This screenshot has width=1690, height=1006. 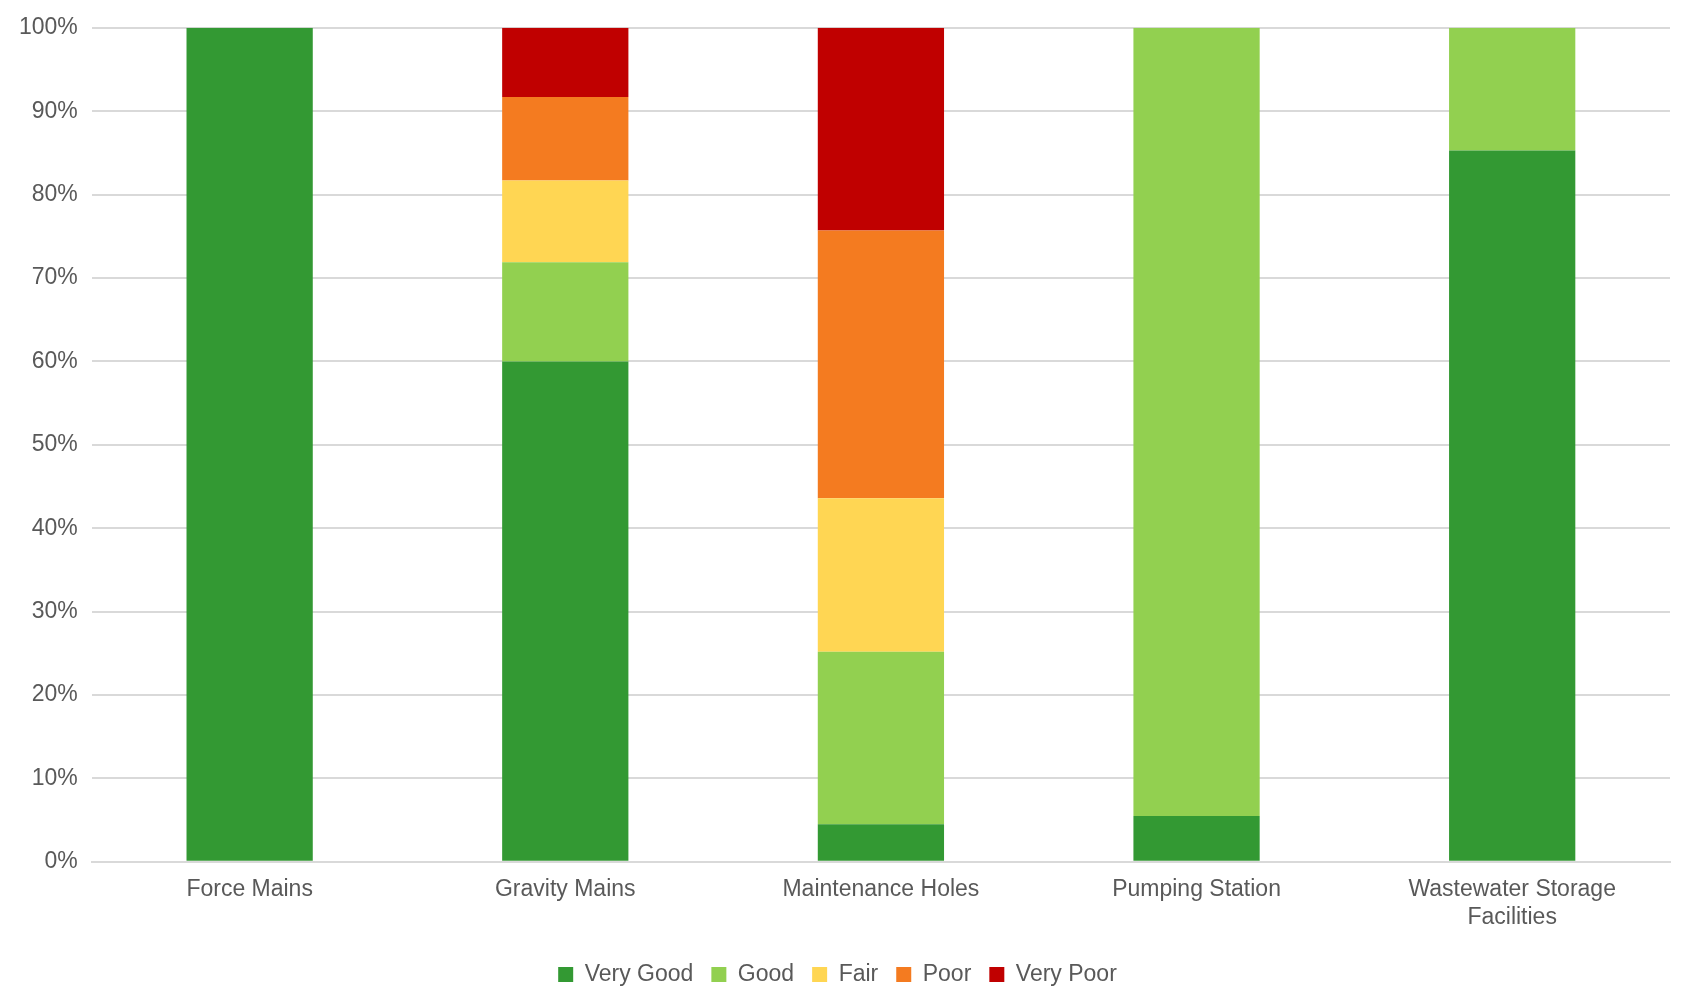 What do you see at coordinates (1066, 972) in the screenshot?
I see `legend-label: Very Poor` at bounding box center [1066, 972].